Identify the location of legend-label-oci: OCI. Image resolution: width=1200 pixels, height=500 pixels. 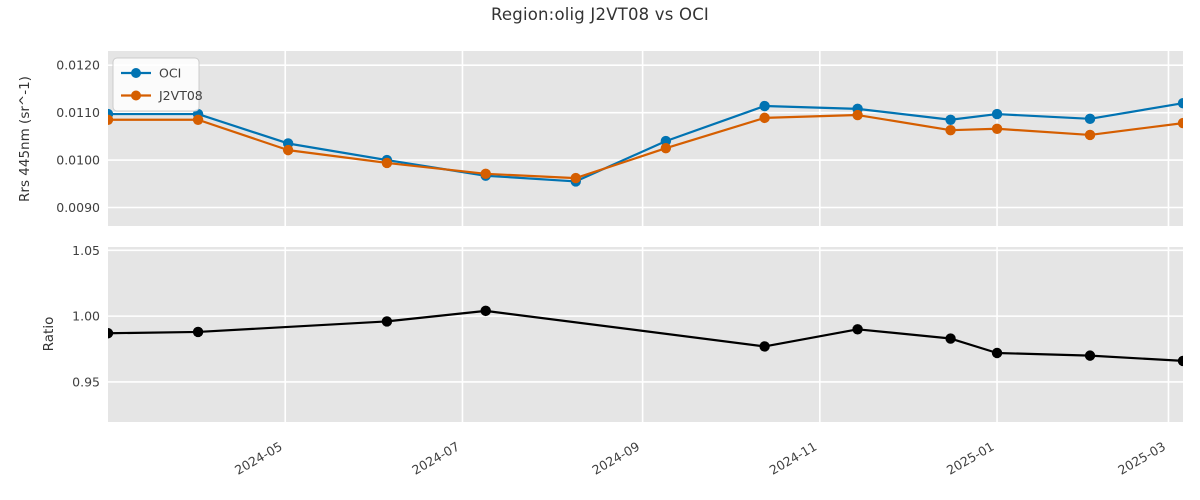
(170, 73).